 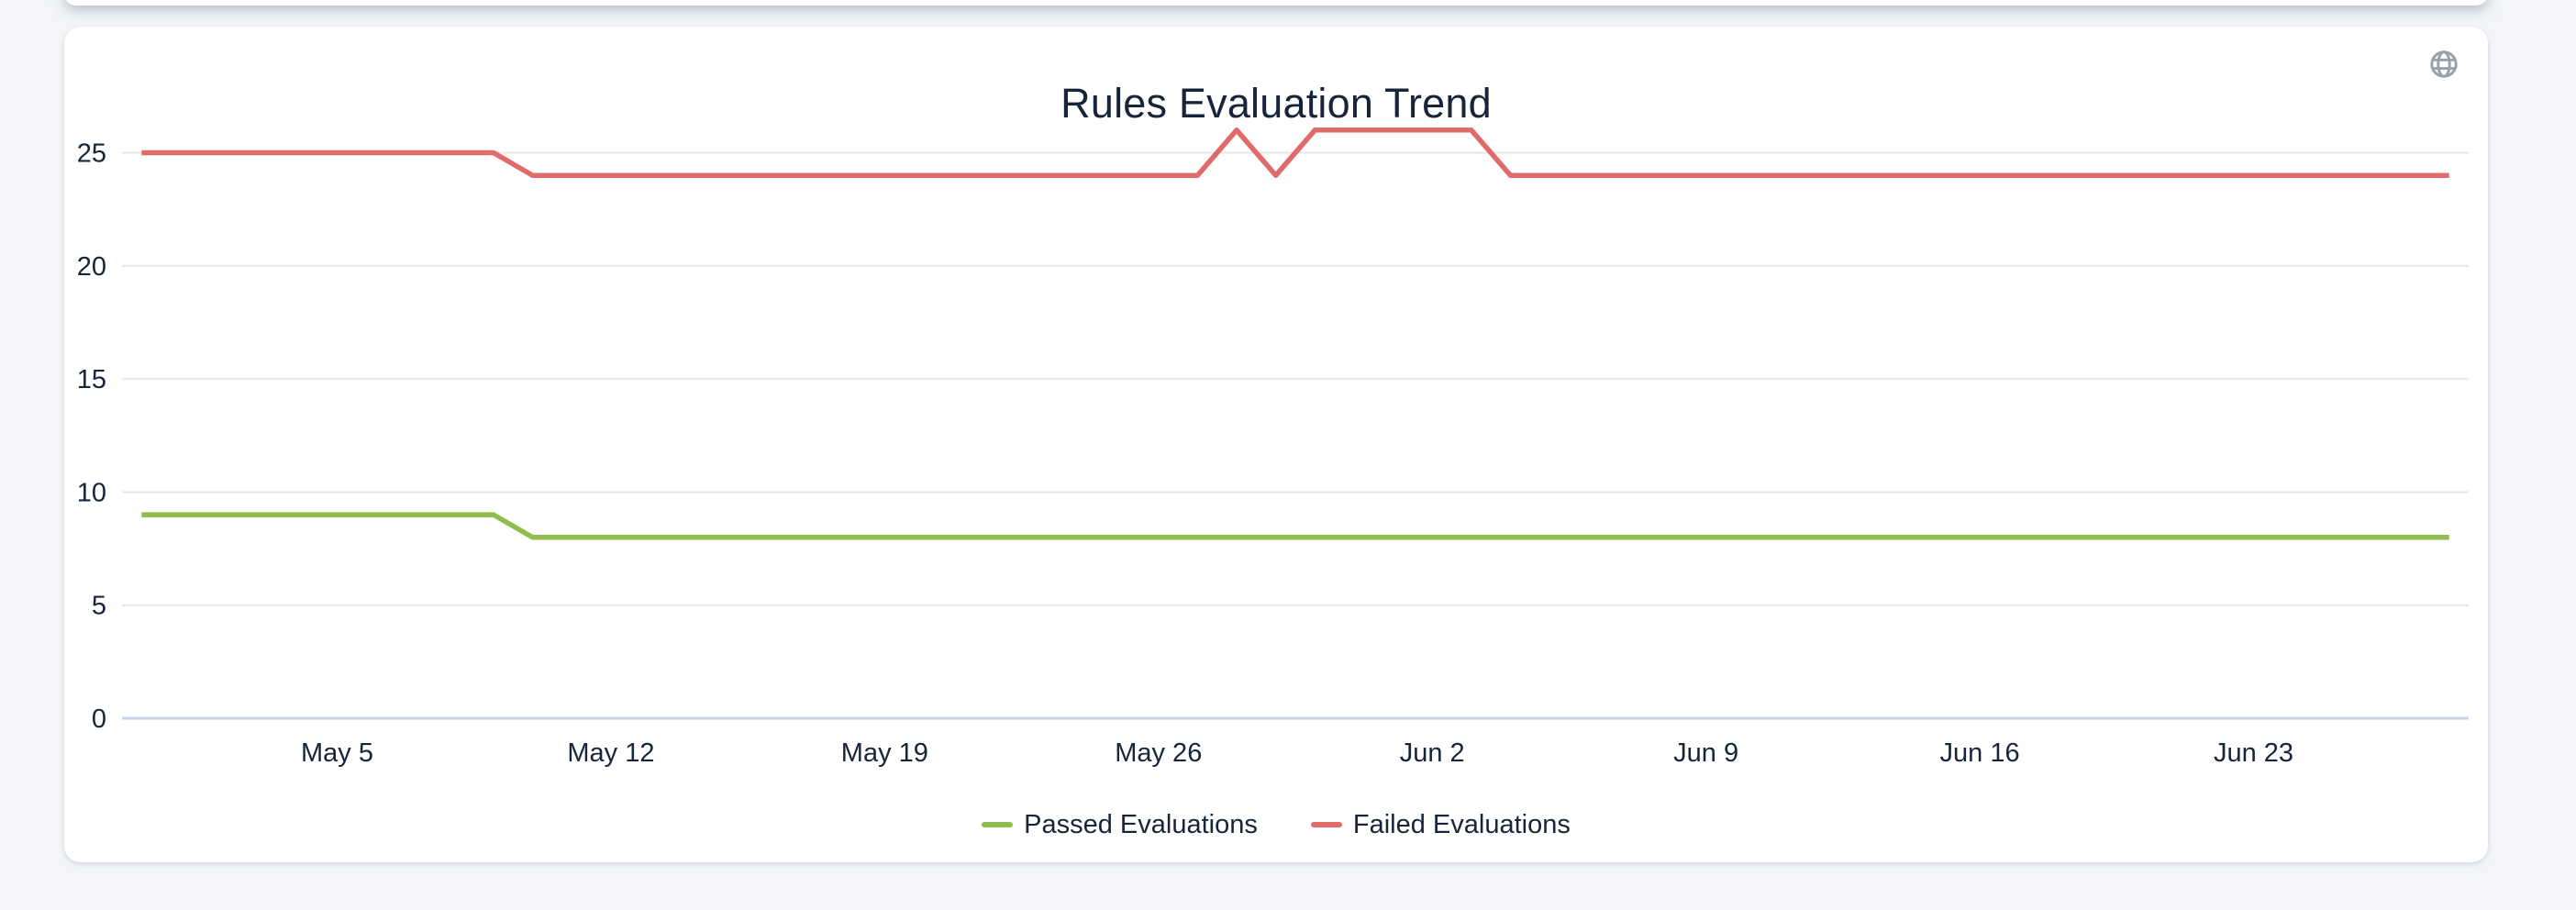 I want to click on y-axis-tick-label: 10, so click(x=91, y=492).